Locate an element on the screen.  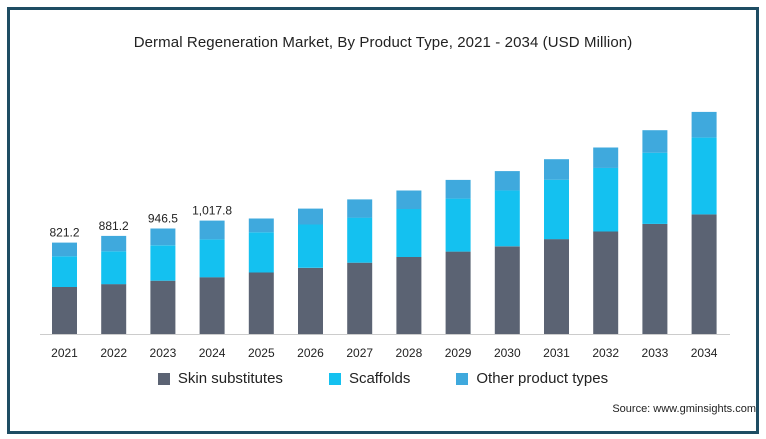
bar-segment-scaffolds-2027 is located at coordinates (360, 240).